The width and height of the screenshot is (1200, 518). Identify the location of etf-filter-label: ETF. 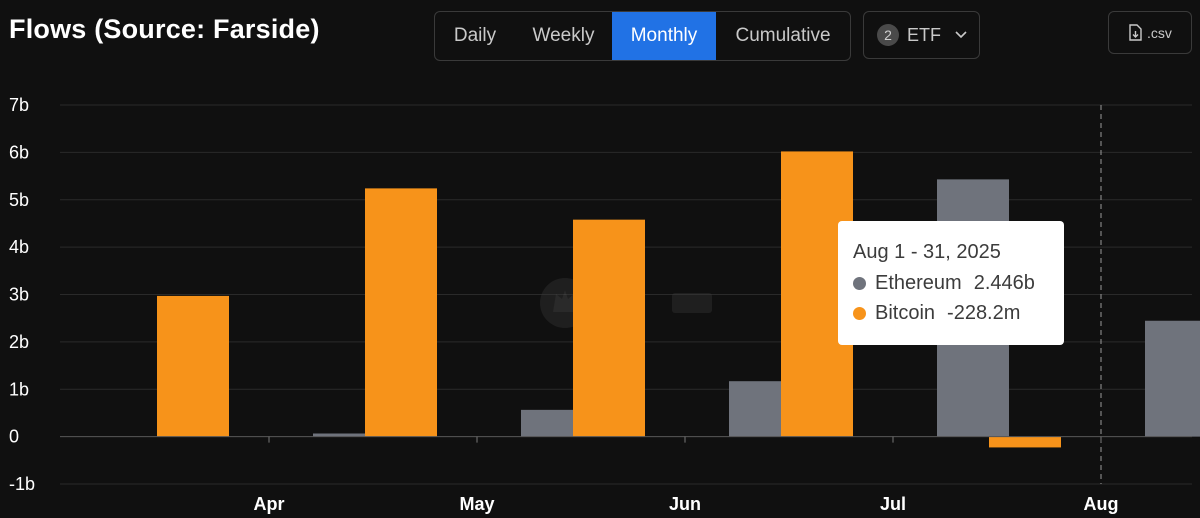
(924, 34).